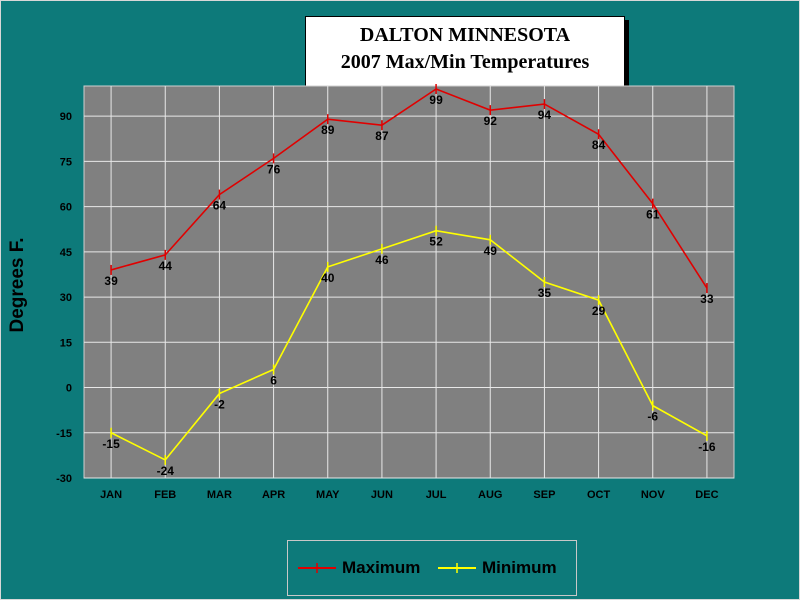  Describe the element at coordinates (219, 495) in the screenshot. I see `x-tick-label: MAR` at that location.